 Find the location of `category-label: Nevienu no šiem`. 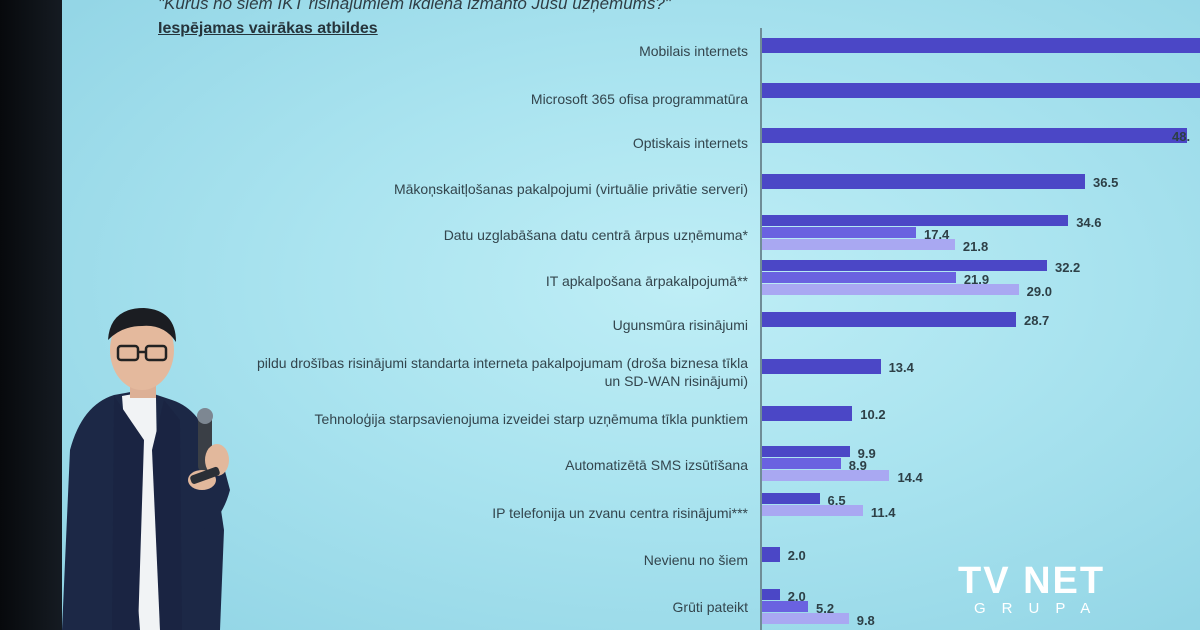

category-label: Nevienu no šiem is located at coordinates (695, 560).